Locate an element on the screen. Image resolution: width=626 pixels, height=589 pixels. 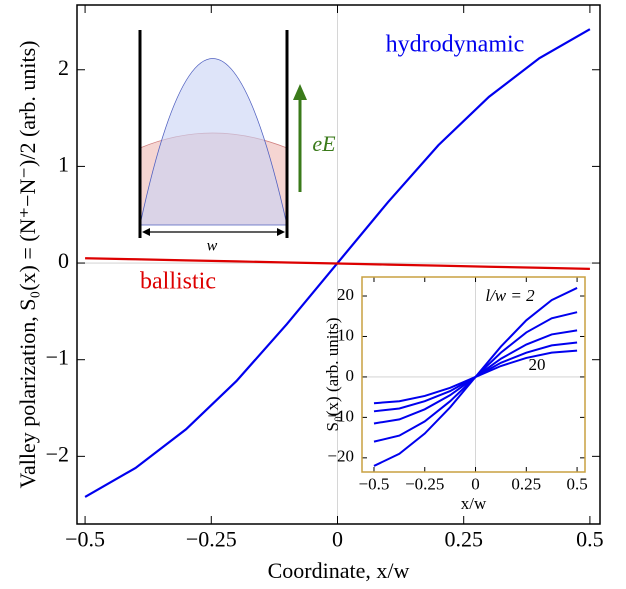
y-tick-label: −2 is located at coordinates (57, 453).